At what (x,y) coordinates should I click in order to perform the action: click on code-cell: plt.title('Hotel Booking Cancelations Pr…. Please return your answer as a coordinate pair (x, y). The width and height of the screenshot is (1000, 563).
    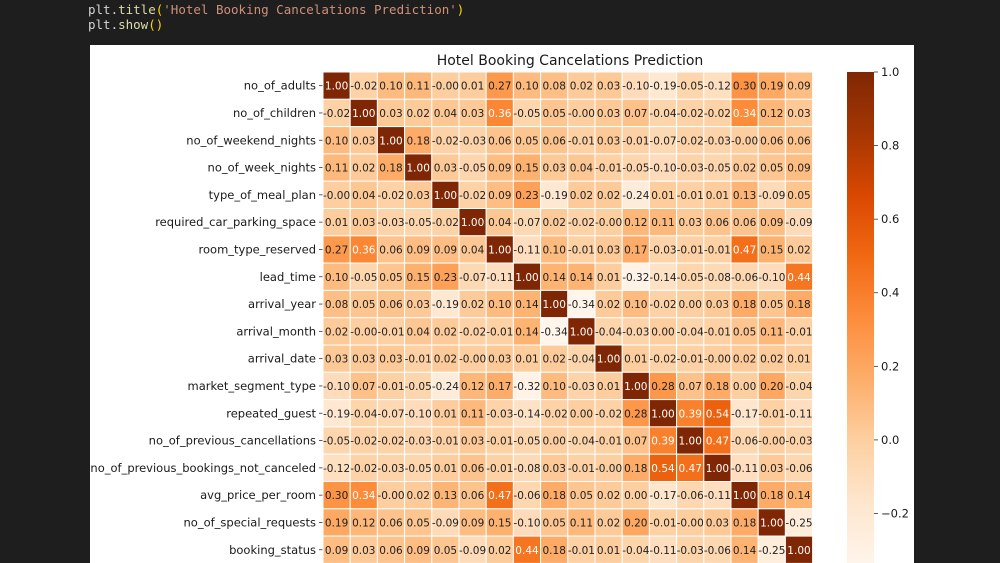
    Looking at the image, I should click on (276, 24).